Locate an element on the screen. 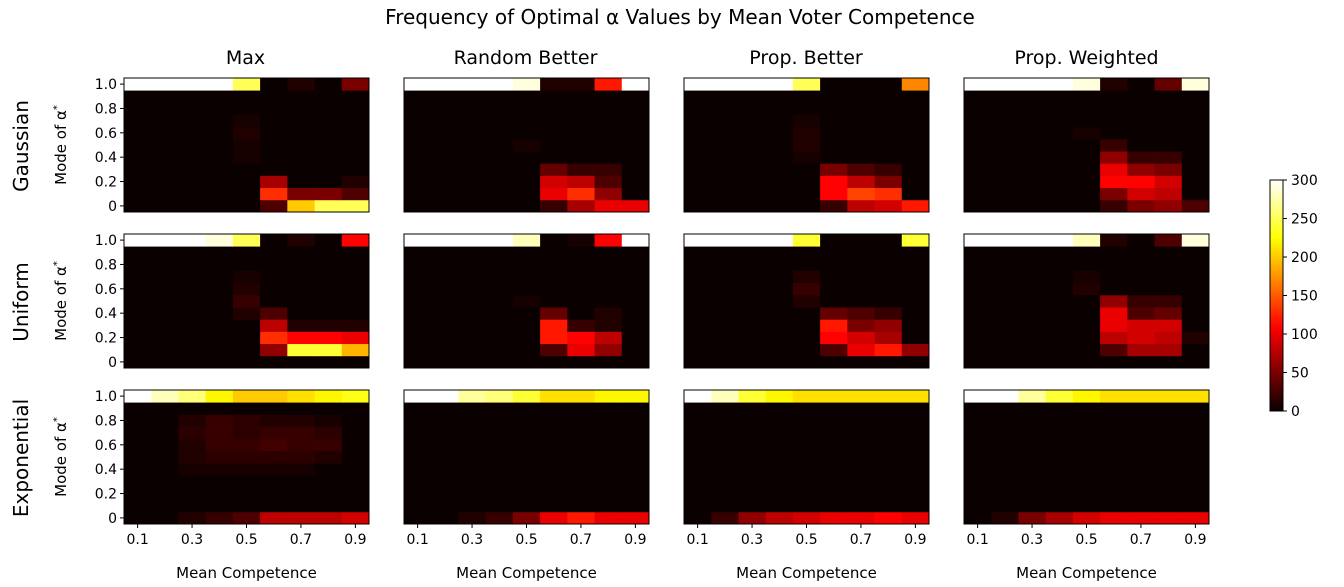 This screenshot has height=587, width=1344. heatmap-panel-gaussian-prop-better is located at coordinates (806, 145).